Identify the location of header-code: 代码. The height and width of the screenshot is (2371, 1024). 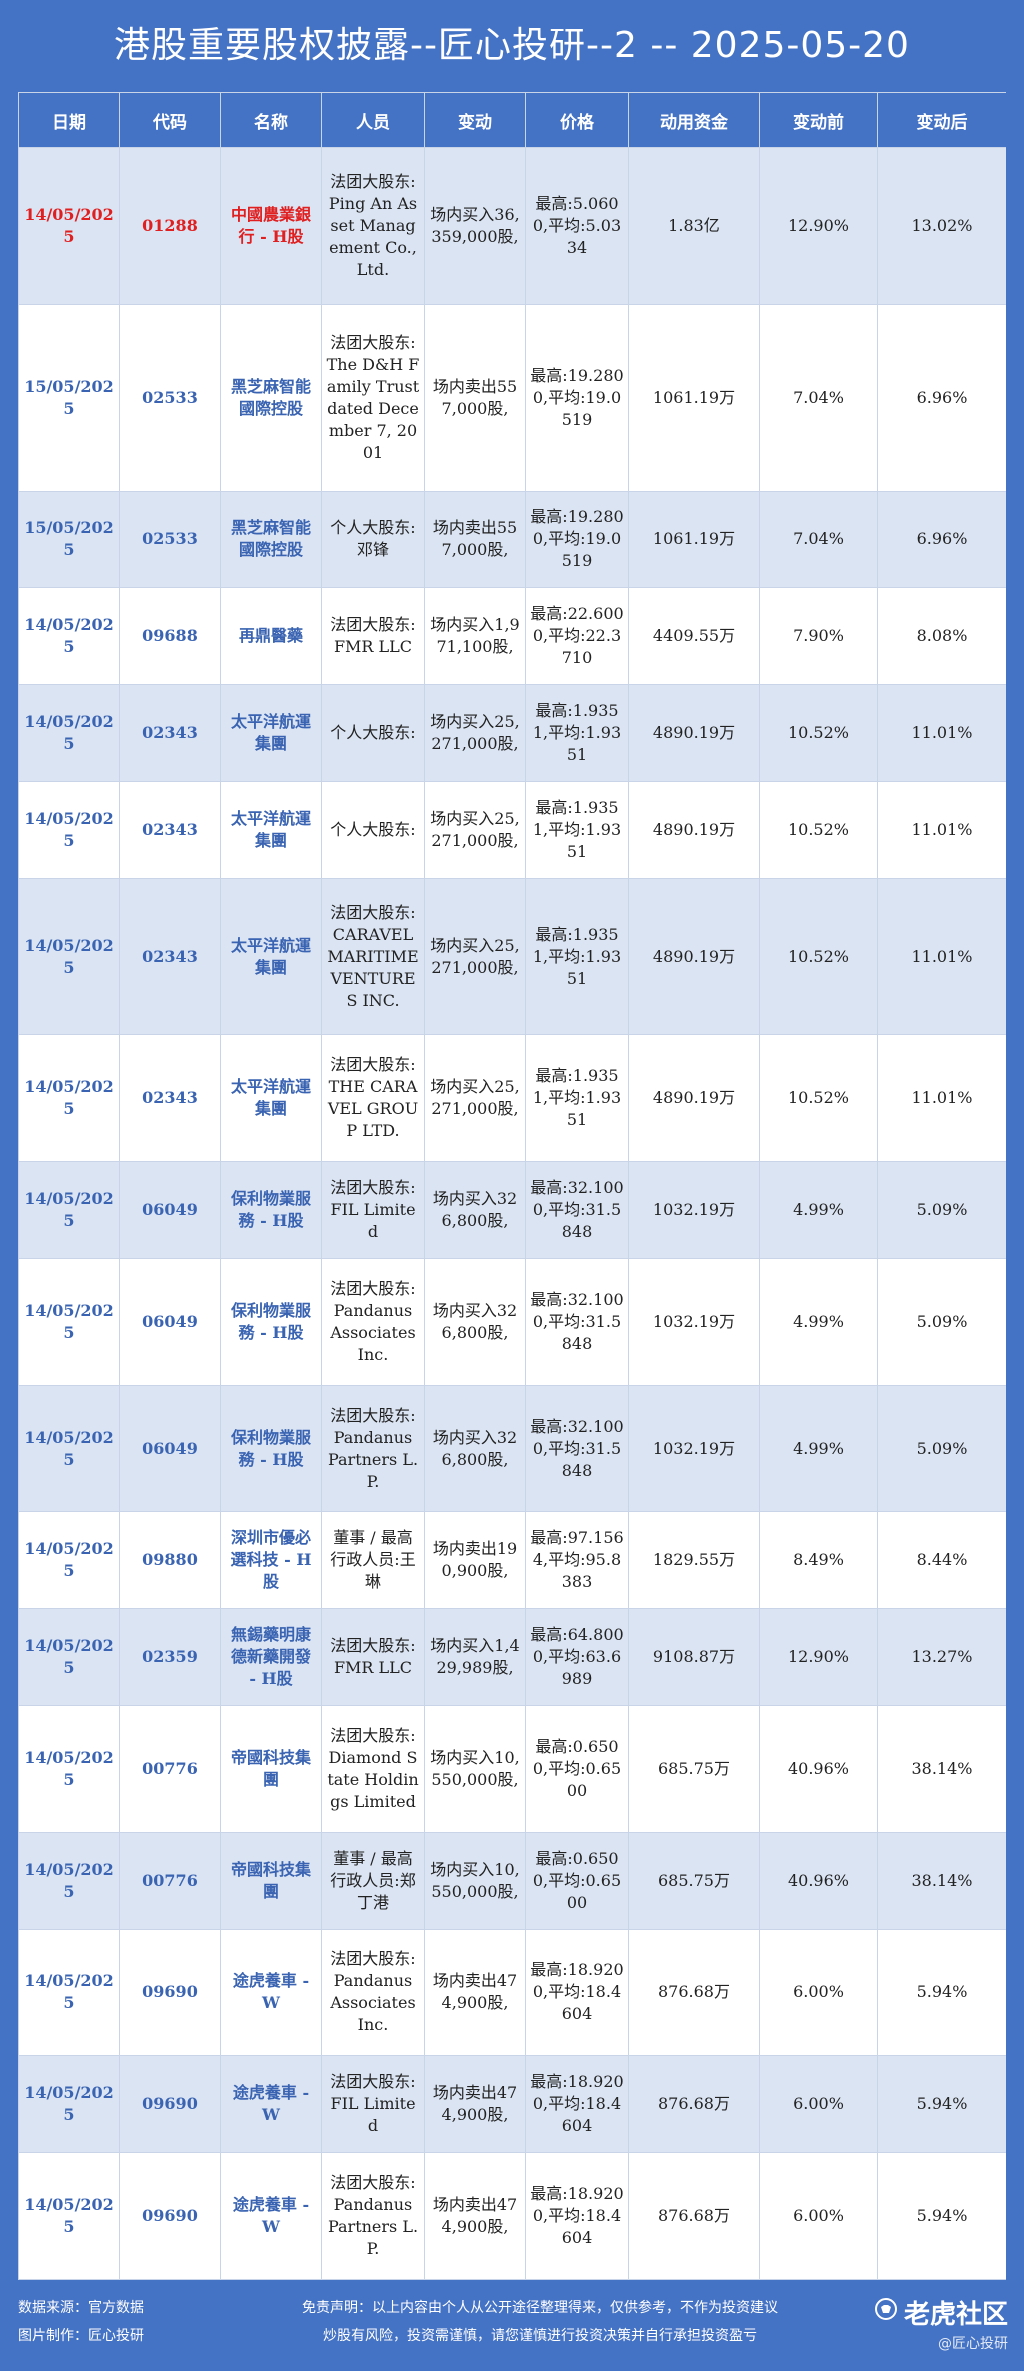
(170, 120).